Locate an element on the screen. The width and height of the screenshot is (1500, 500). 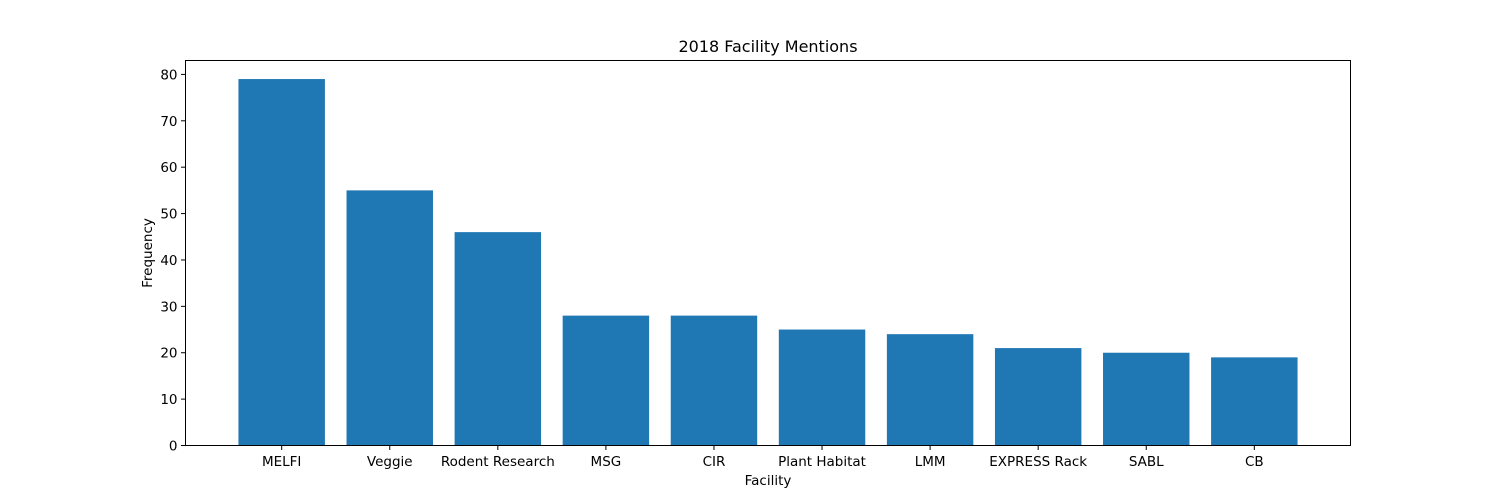
y-tick-label: 70 is located at coordinates (168, 122).